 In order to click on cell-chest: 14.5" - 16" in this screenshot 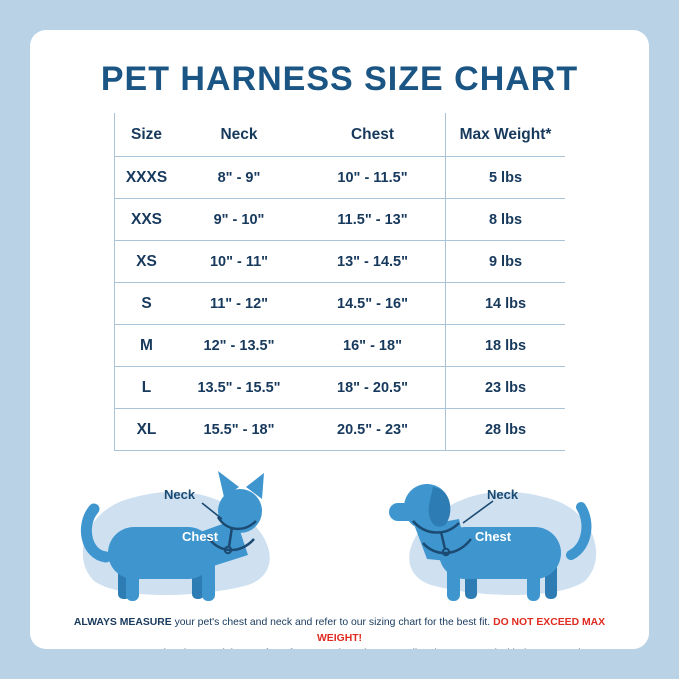, I will do `click(372, 303)`.